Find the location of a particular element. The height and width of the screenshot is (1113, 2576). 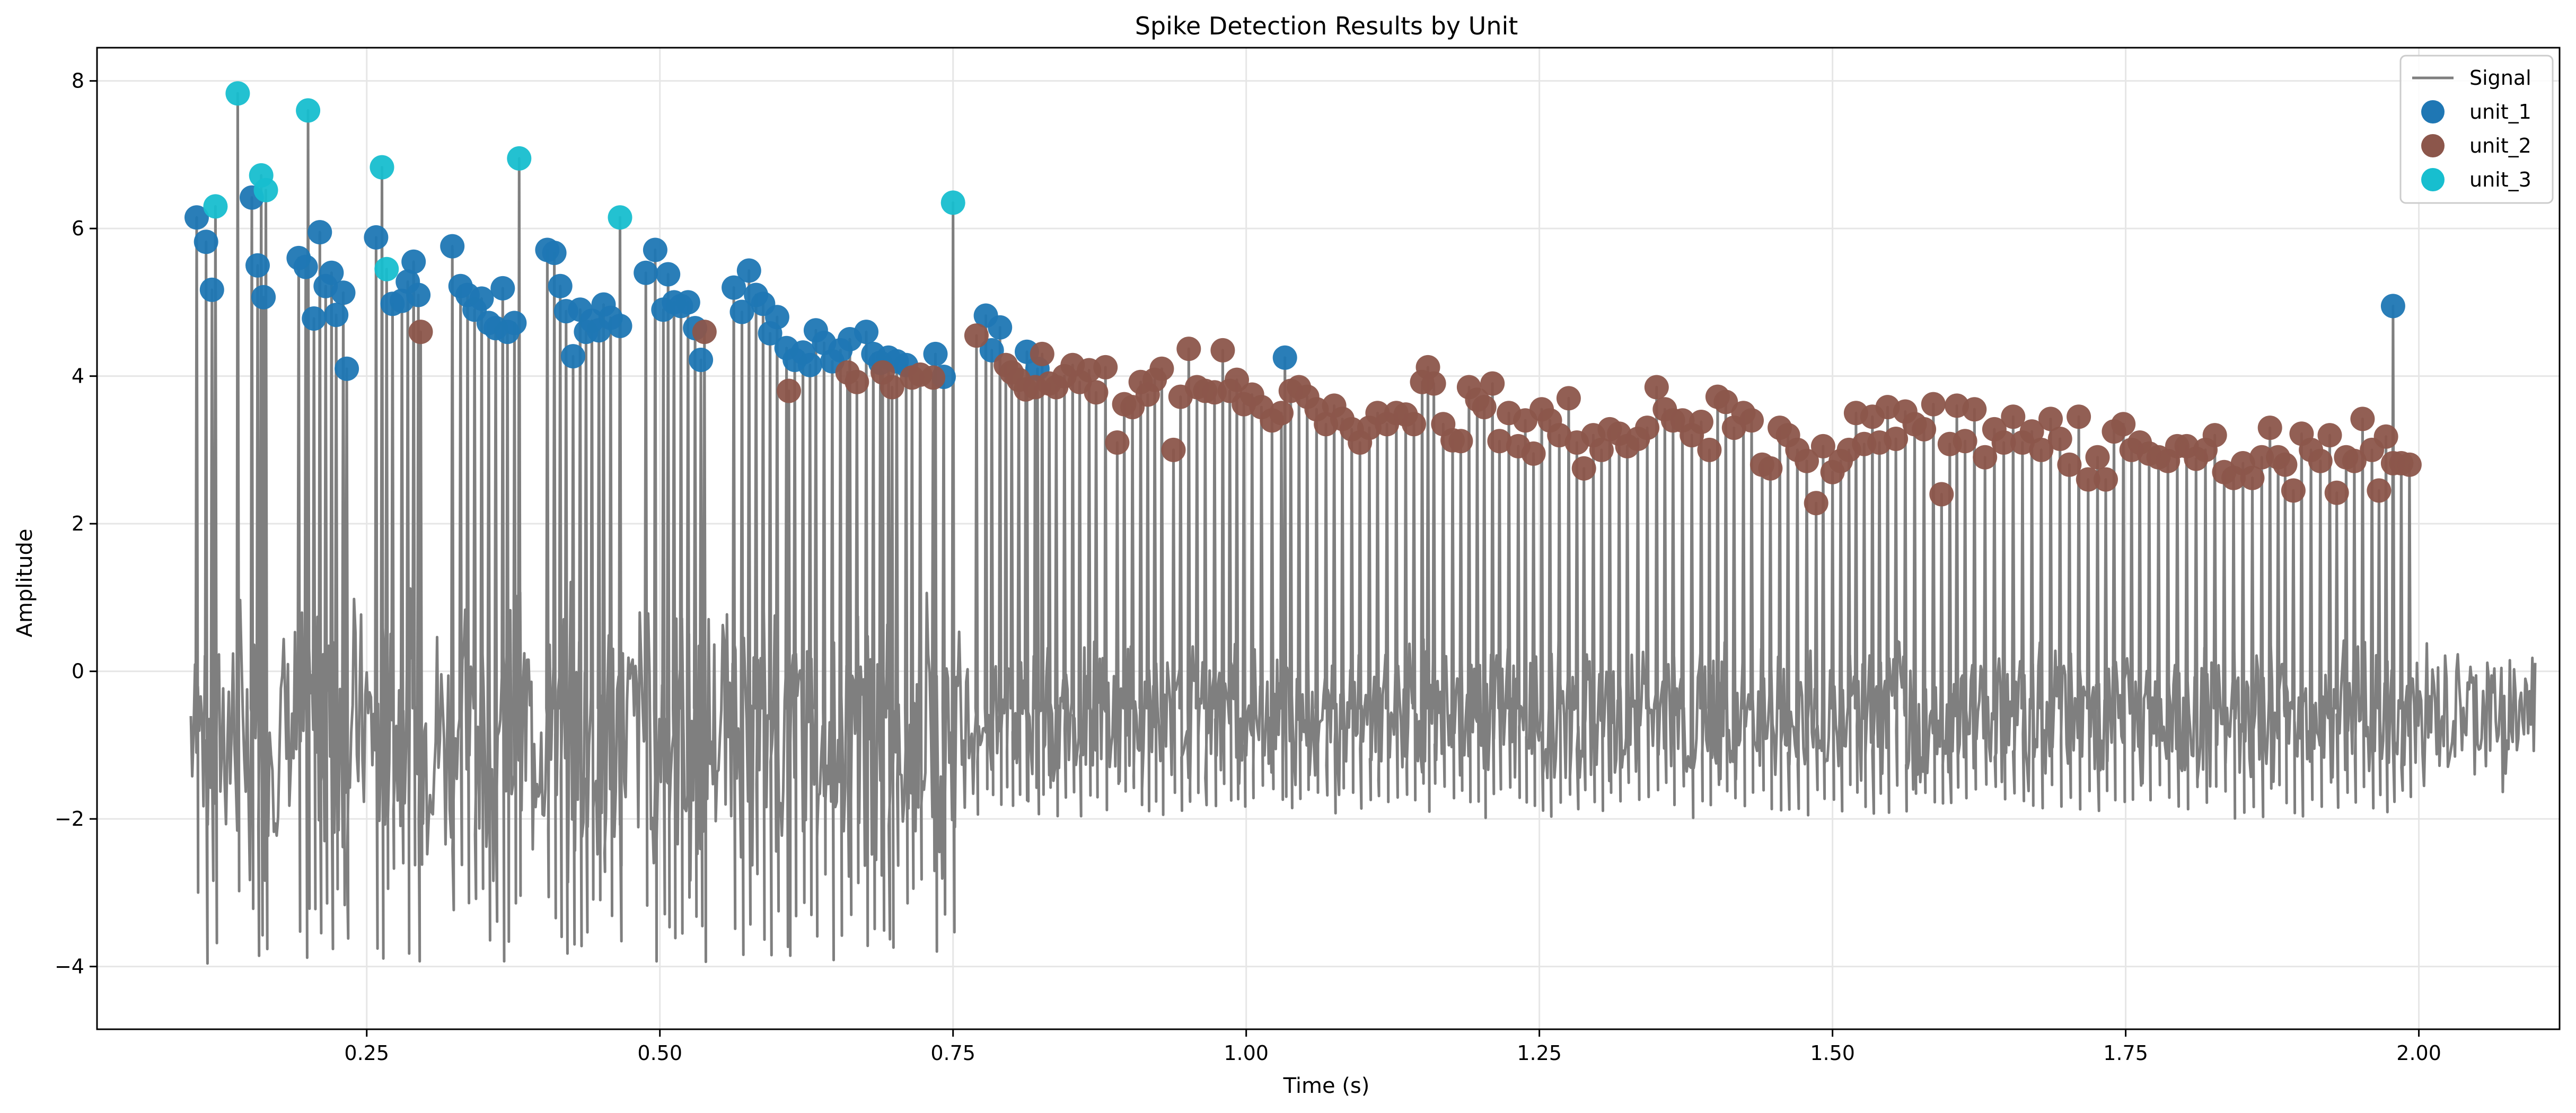

x-tick-label: 2.00 is located at coordinates (2418, 1053).